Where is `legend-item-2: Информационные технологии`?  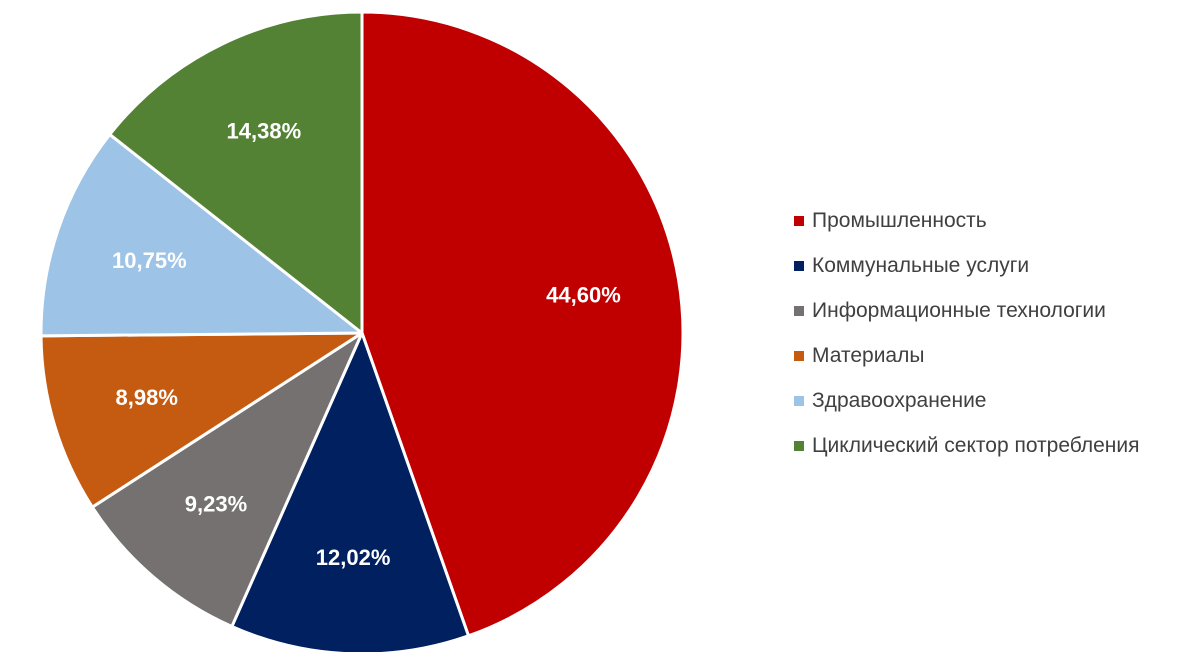 legend-item-2: Информационные технологии is located at coordinates (967, 310).